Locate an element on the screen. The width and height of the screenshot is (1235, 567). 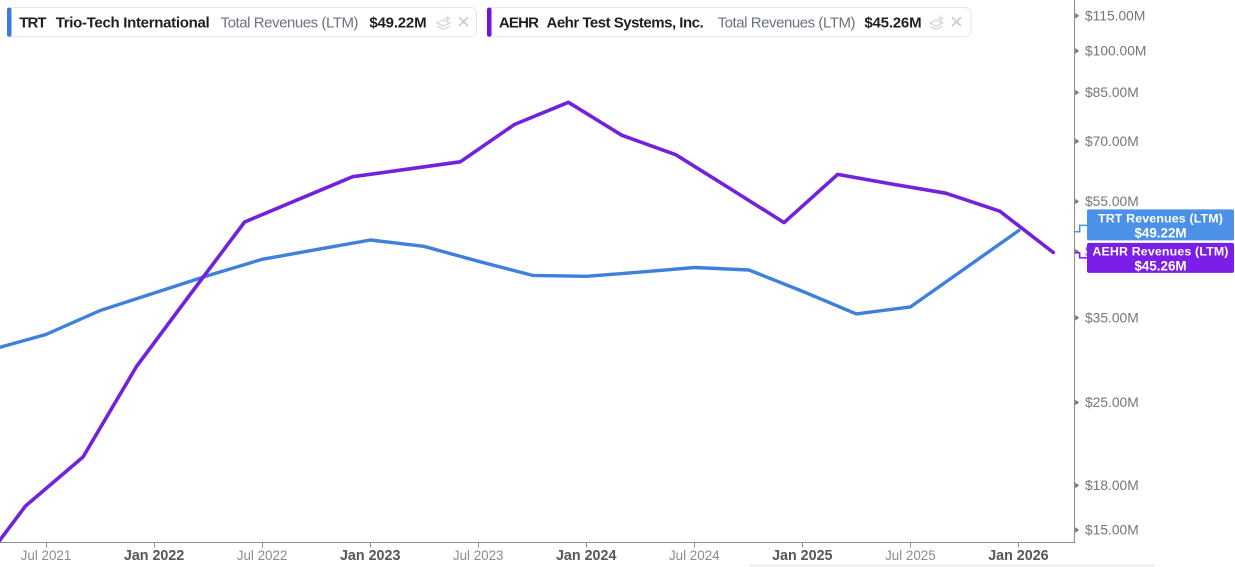
svg-text: $25.00M is located at coordinates (1112, 402).